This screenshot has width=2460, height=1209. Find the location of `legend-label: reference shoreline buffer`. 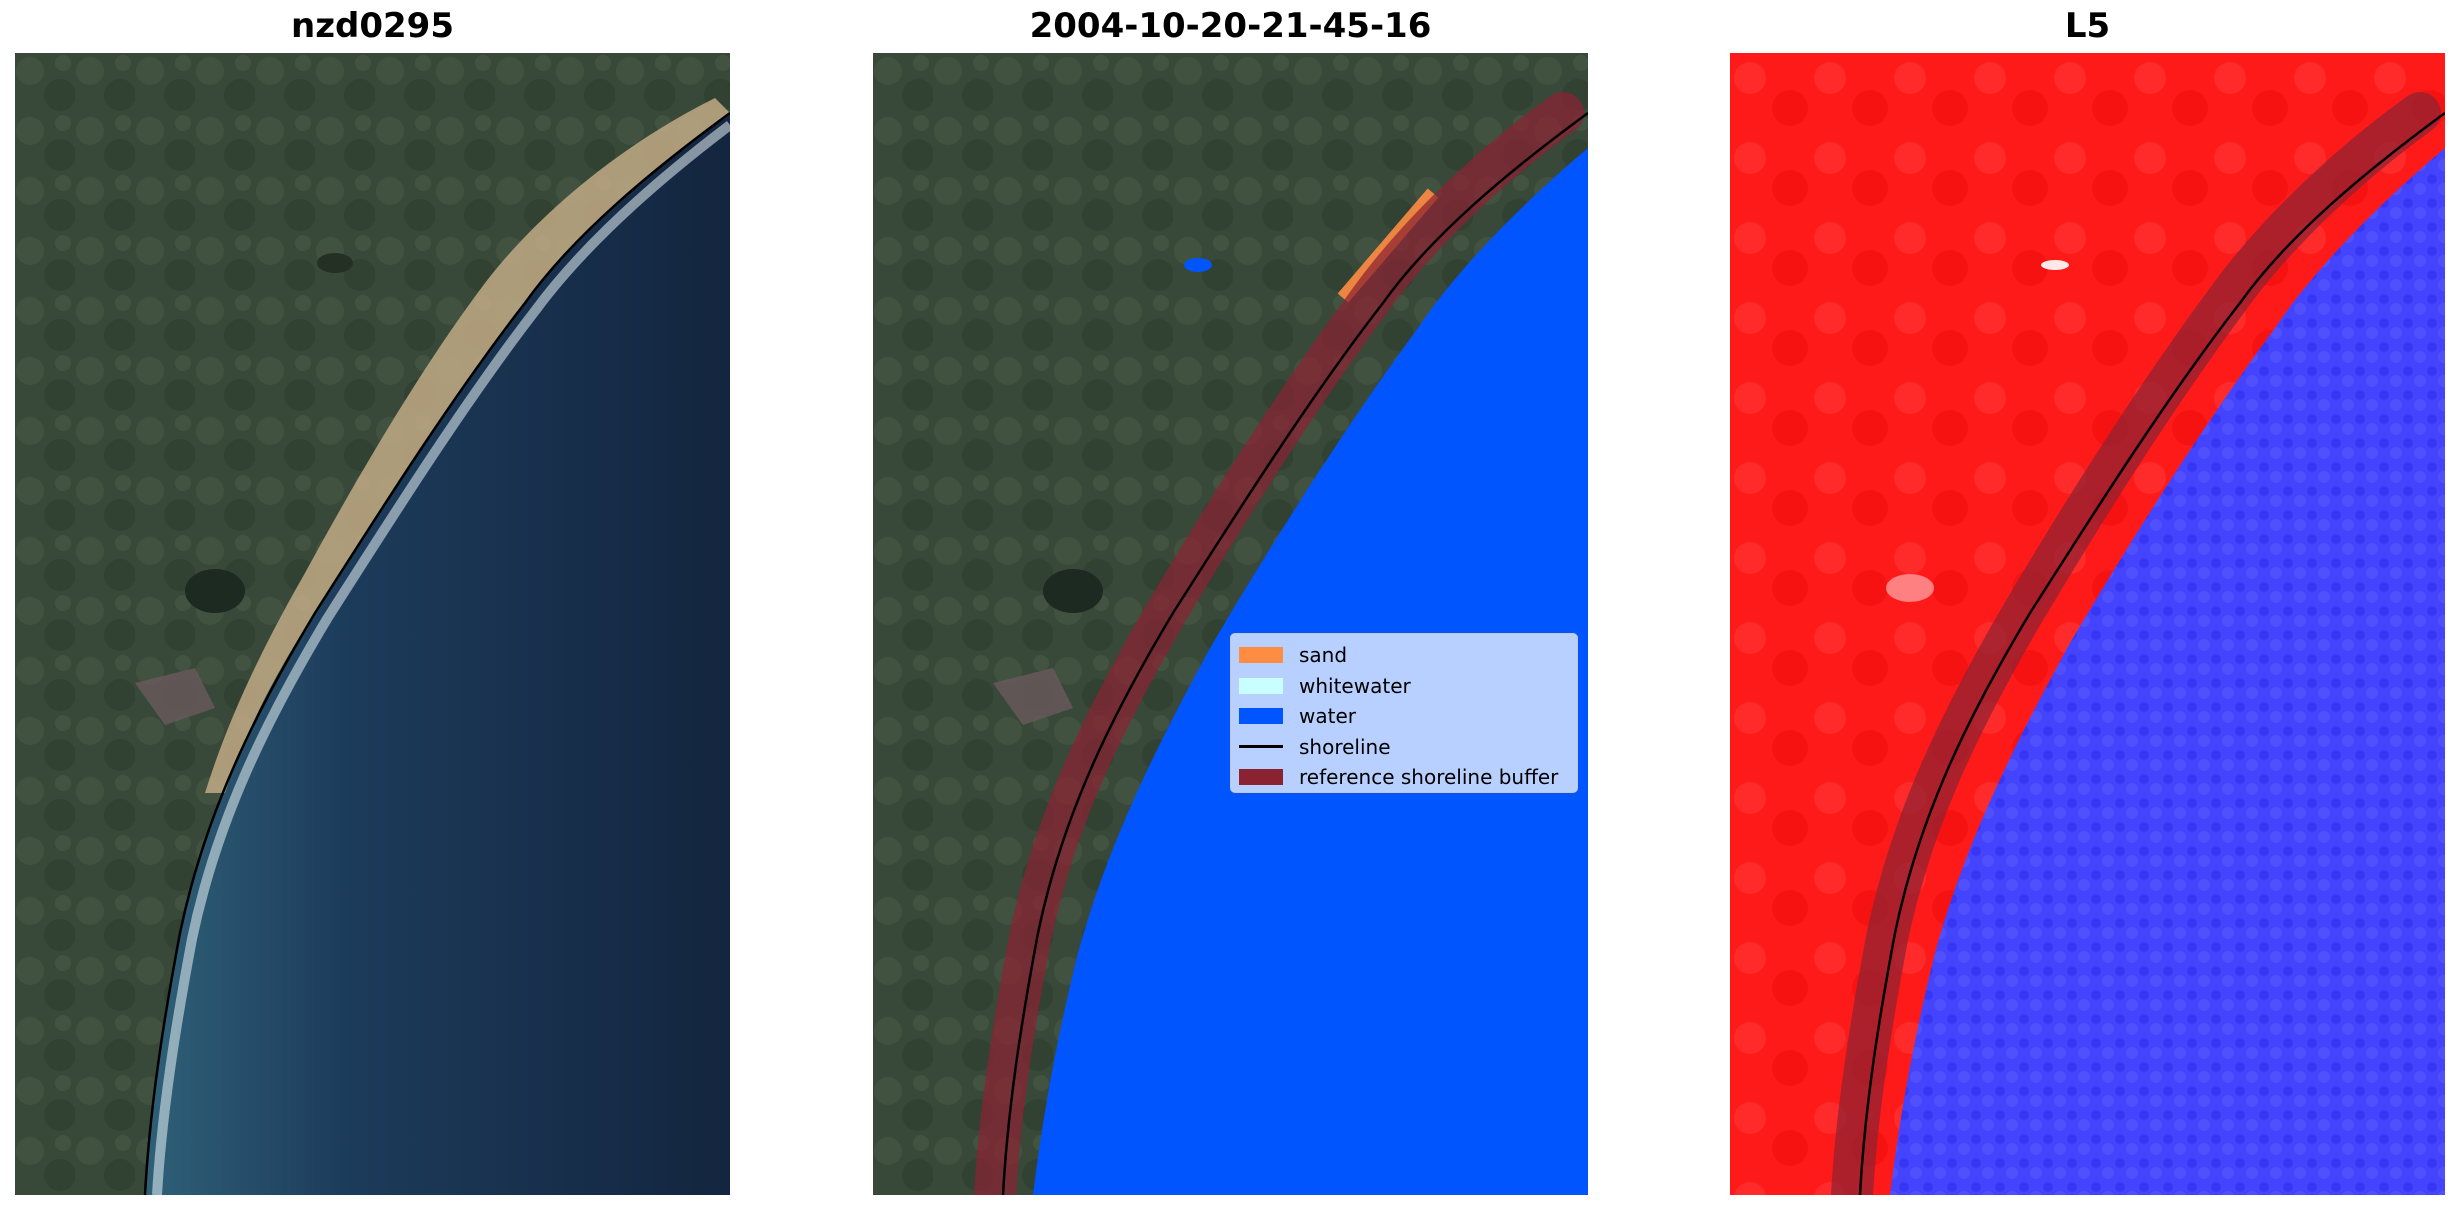

legend-label: reference shoreline buffer is located at coordinates (1429, 777).